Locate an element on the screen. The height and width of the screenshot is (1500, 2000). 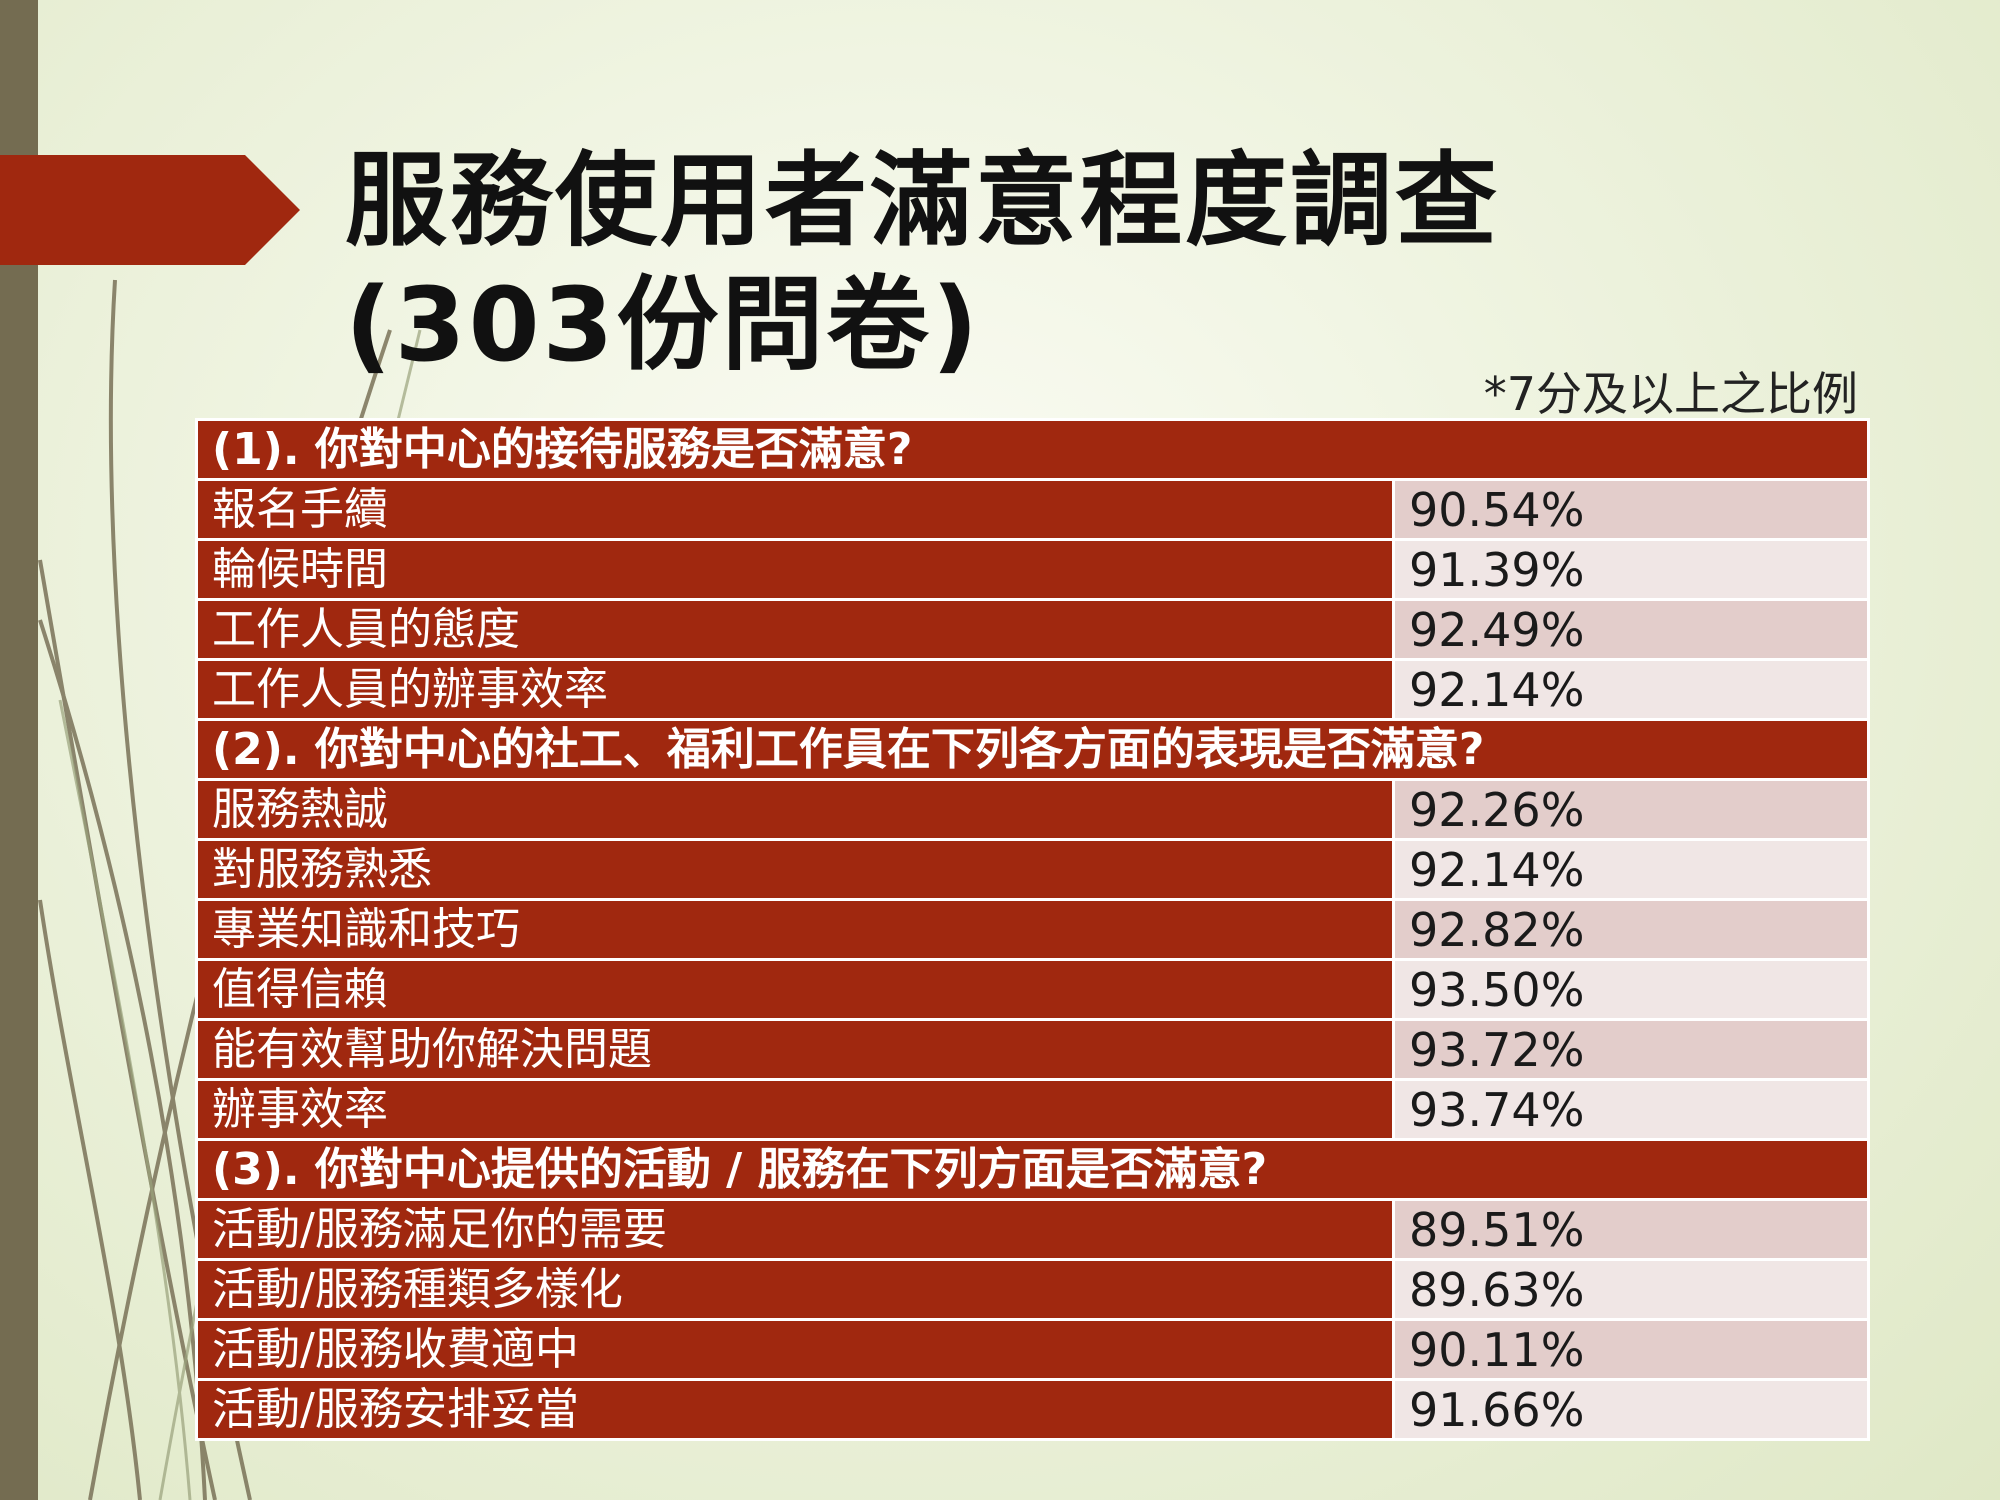
table-row: 活動/服務安排妥當 91.66% is located at coordinates (1033, 1409).